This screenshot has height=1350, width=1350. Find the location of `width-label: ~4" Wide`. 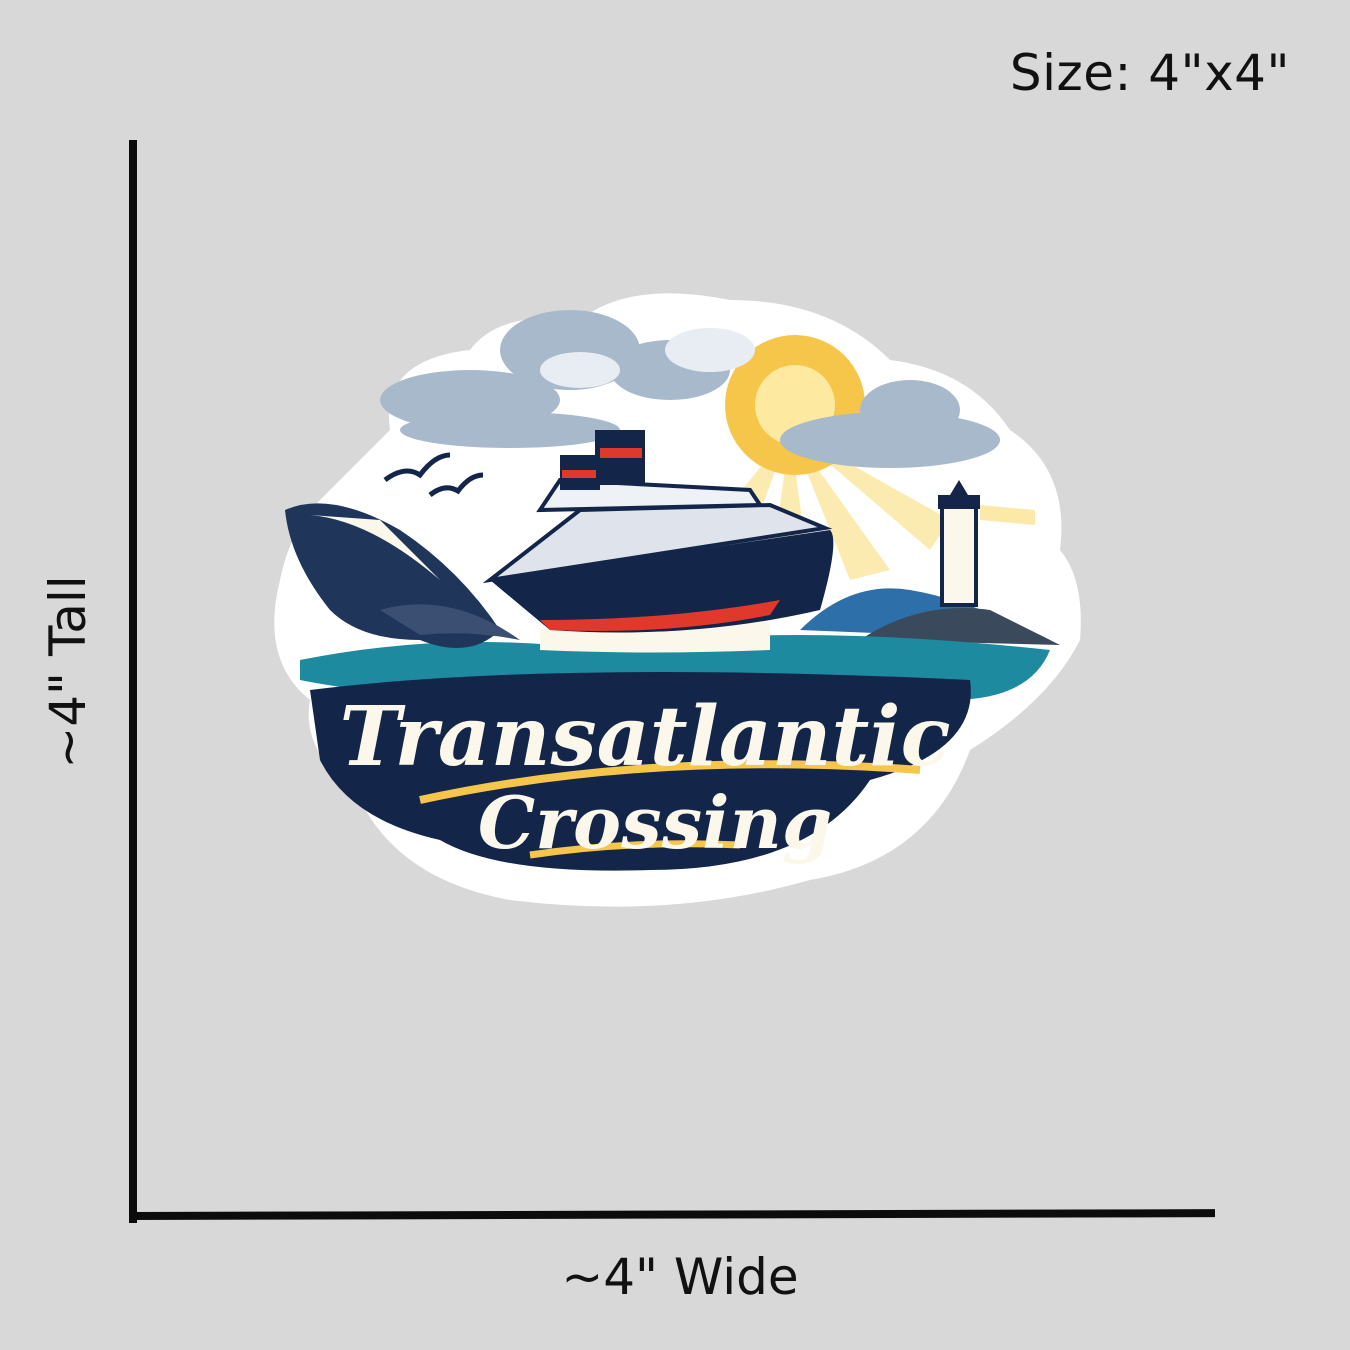

width-label: ~4" Wide is located at coordinates (680, 1277).